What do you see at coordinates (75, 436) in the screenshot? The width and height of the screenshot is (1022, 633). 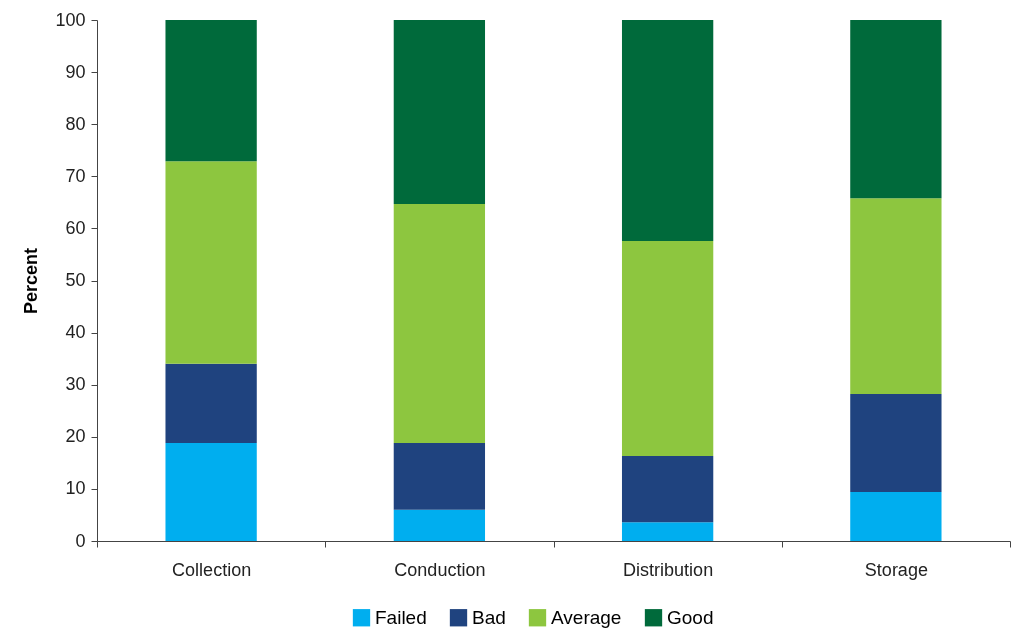 I see `y-tick-label: 20` at bounding box center [75, 436].